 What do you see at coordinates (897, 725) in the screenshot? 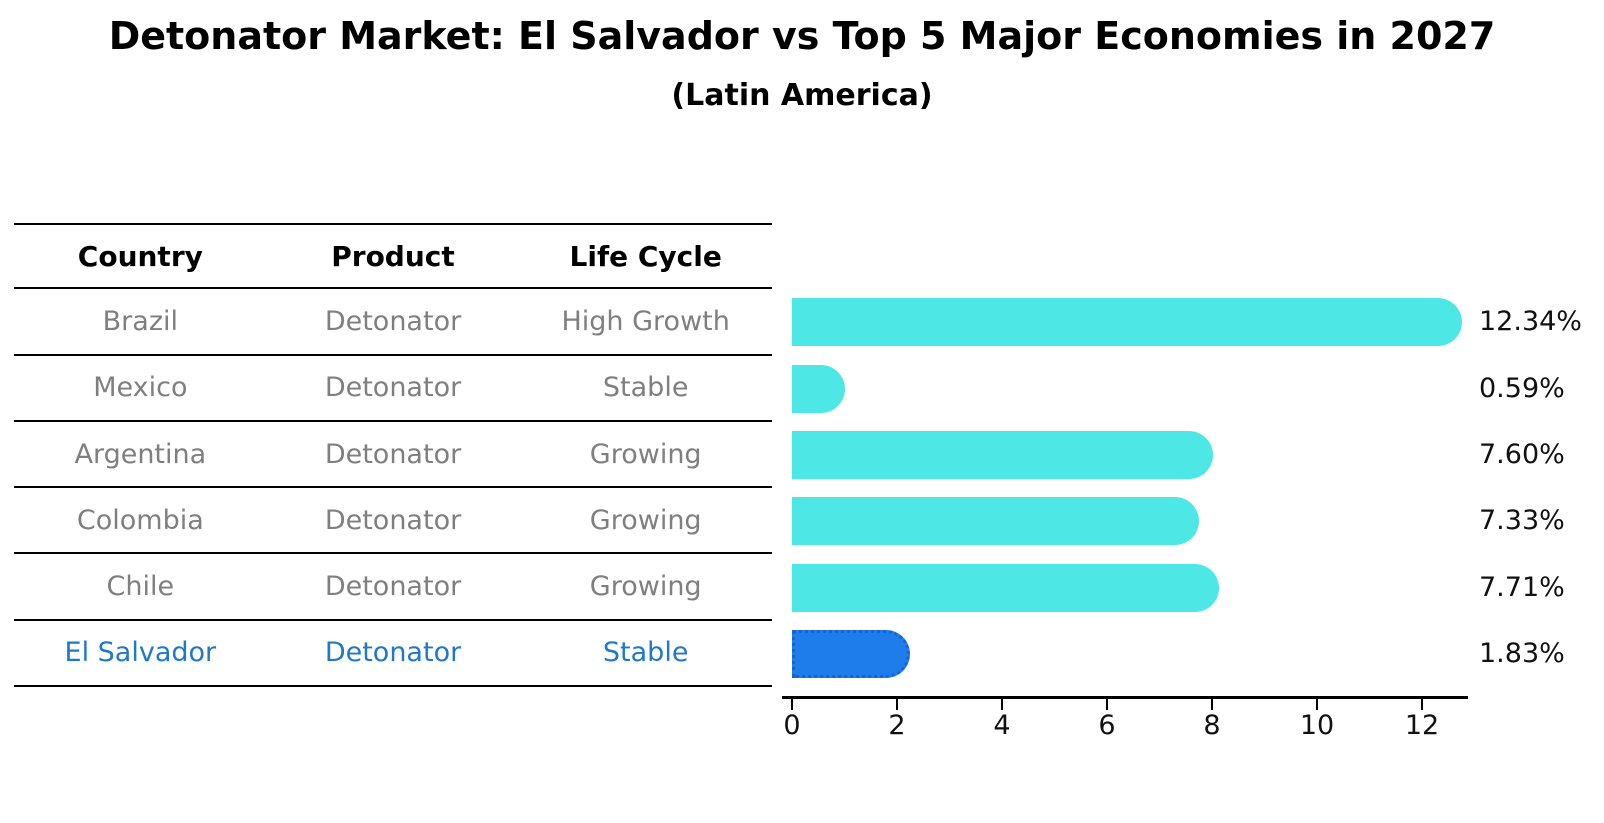
I see `x-axis-tick-label: 2` at bounding box center [897, 725].